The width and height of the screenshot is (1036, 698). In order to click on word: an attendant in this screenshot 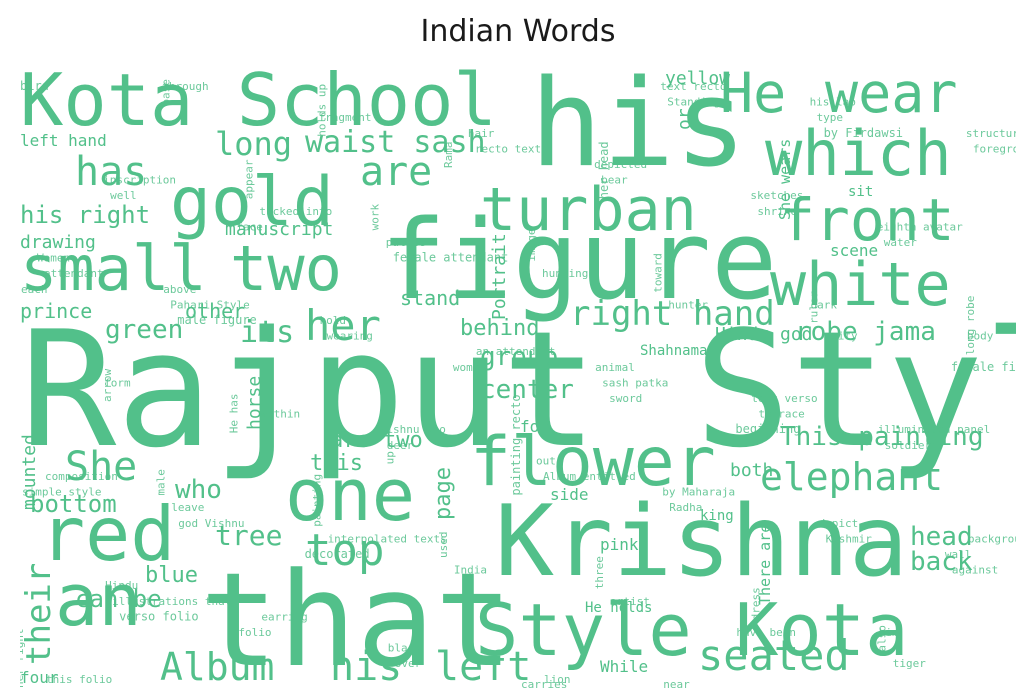, I will do `click(515, 351)`.